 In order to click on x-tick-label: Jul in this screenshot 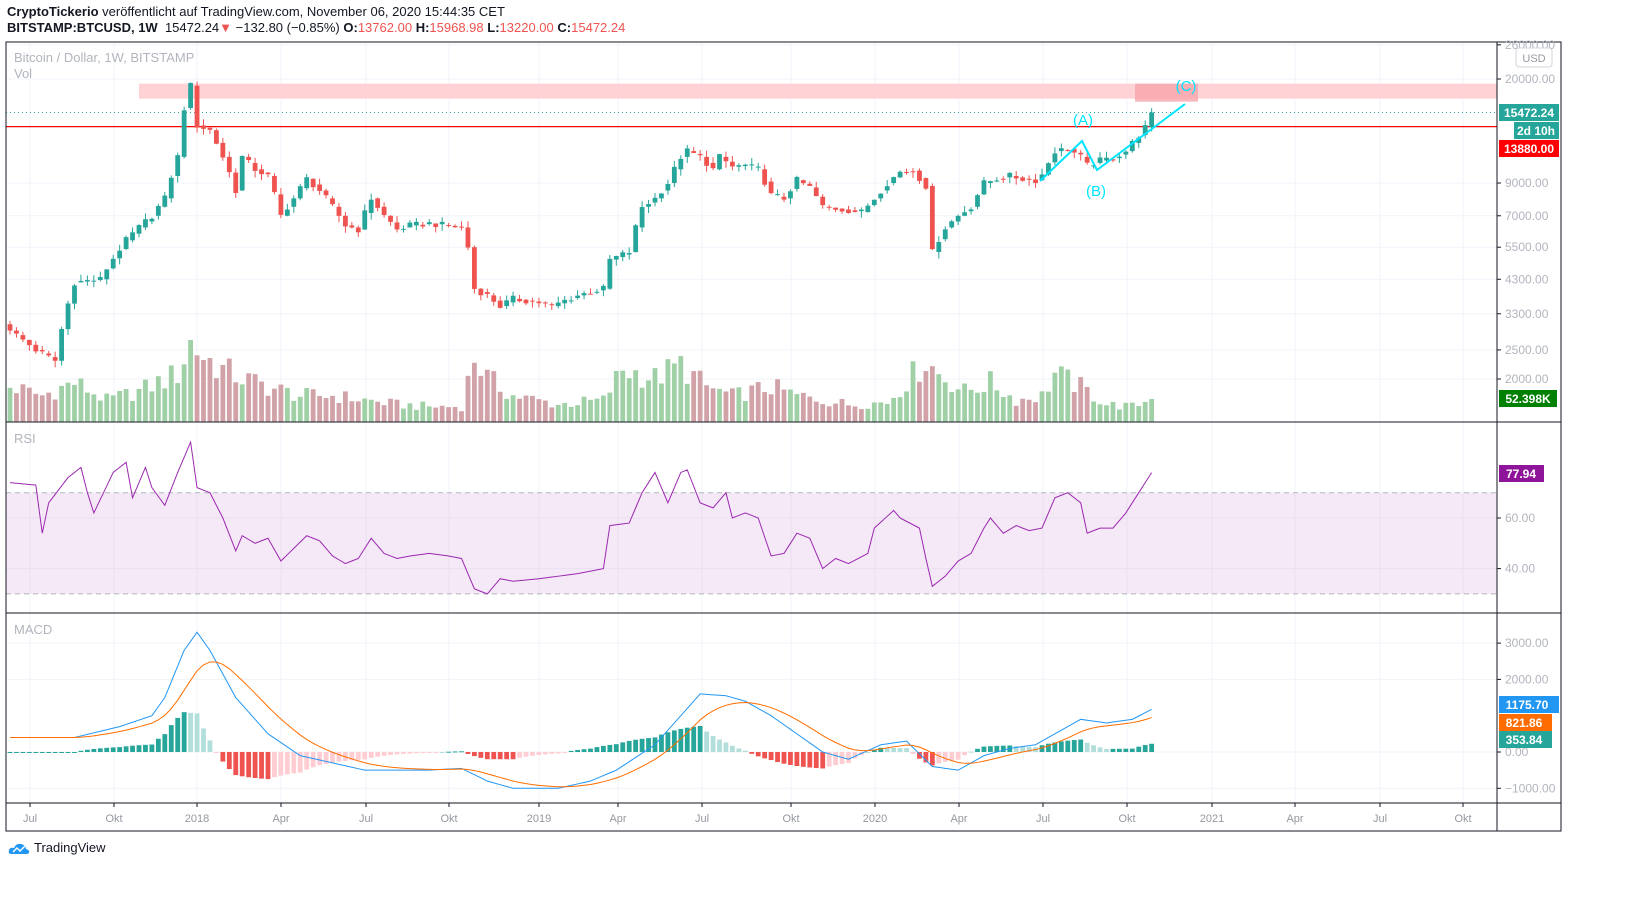, I will do `click(1043, 819)`.